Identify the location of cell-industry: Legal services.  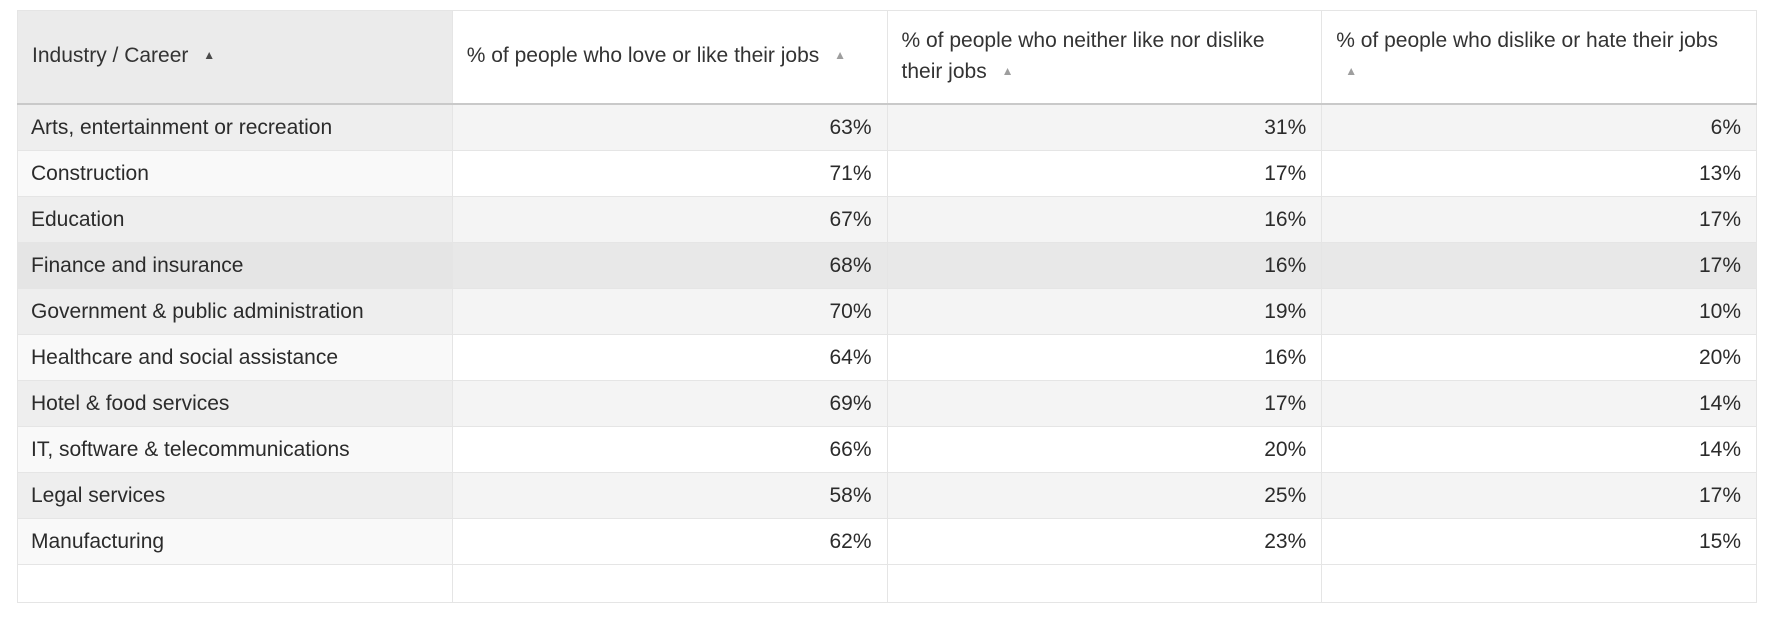
(235, 495).